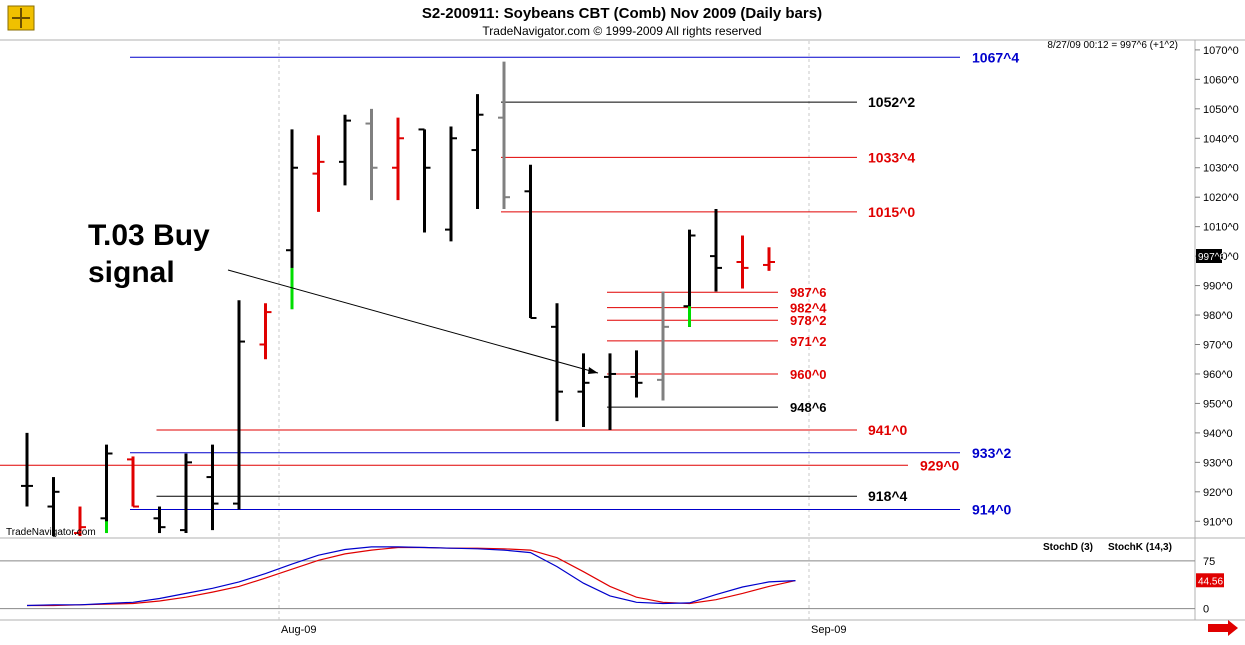 The height and width of the screenshot is (645, 1245). Describe the element at coordinates (1218, 316) in the screenshot. I see `price-tick-label: 980^0` at that location.